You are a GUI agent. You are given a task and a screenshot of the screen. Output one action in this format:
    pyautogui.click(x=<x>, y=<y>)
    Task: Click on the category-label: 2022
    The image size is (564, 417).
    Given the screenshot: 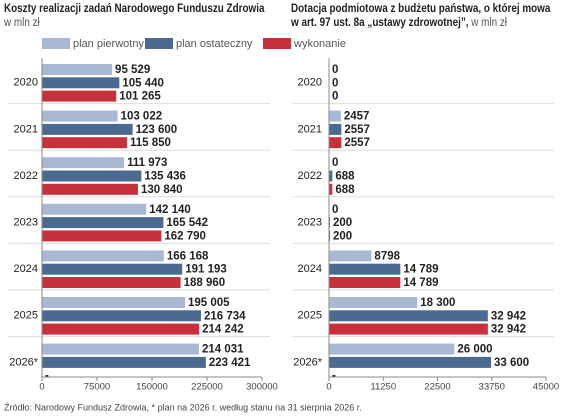 What is the action you would take?
    pyautogui.click(x=26, y=176)
    